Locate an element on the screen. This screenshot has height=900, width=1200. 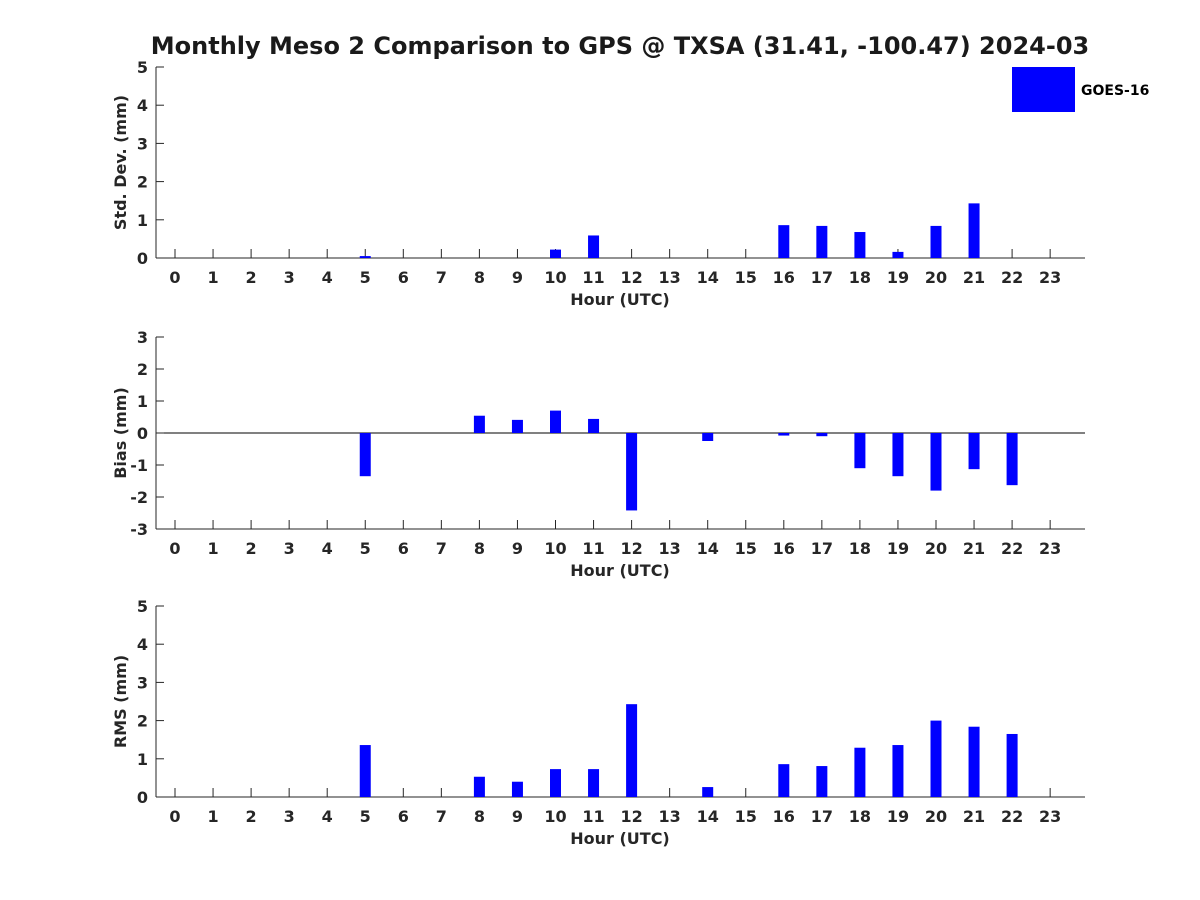
x-tick-label: 2 is located at coordinates (251, 548).